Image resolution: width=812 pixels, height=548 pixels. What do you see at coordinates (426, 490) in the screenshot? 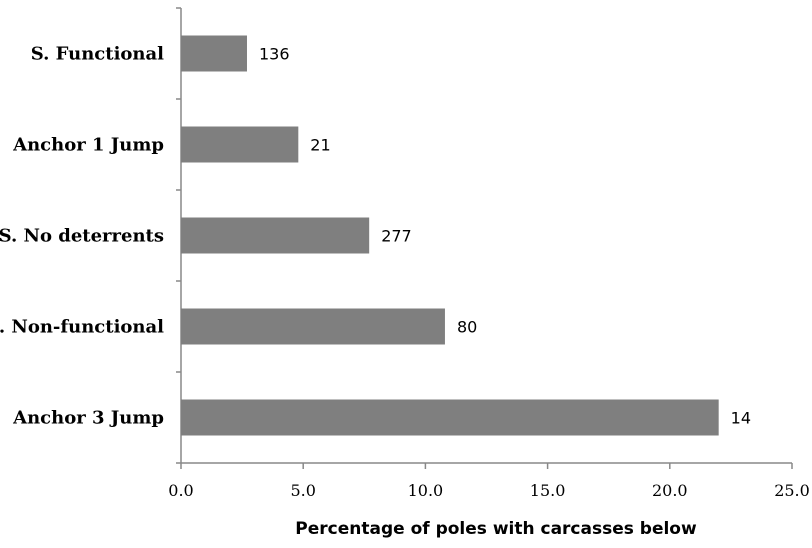
I see `x-tick-label: 10.0` at bounding box center [426, 490].